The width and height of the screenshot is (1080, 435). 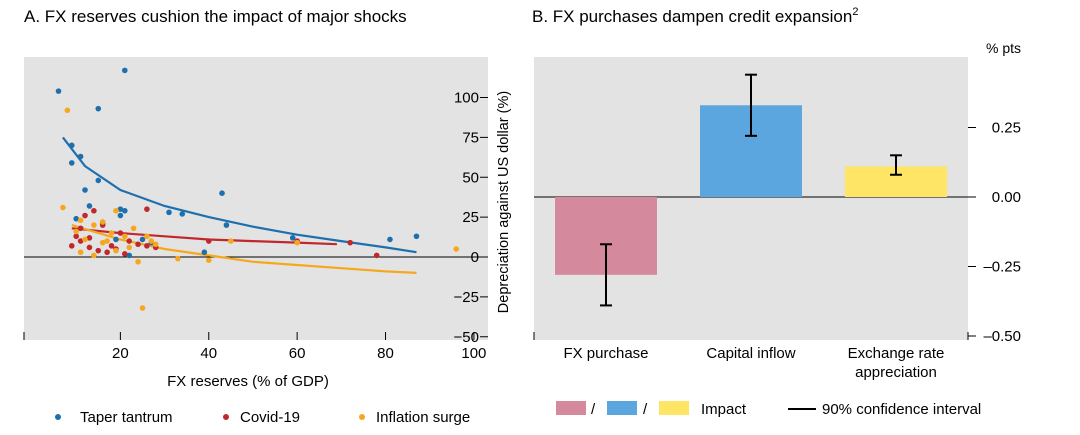 I want to click on panel-a-x-axis-label: FX reserves (% of GDP), so click(x=248, y=381).